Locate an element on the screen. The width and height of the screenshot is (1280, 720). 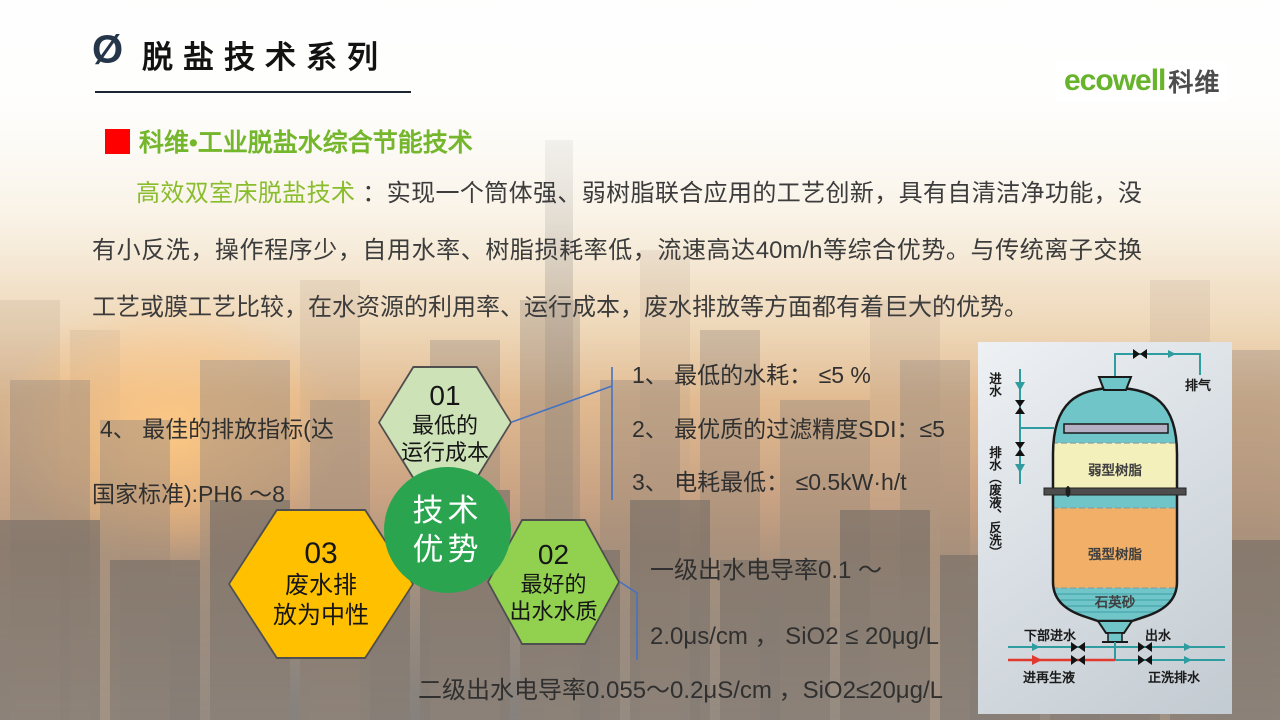
vent-valve-icon is located at coordinates (1140, 354).